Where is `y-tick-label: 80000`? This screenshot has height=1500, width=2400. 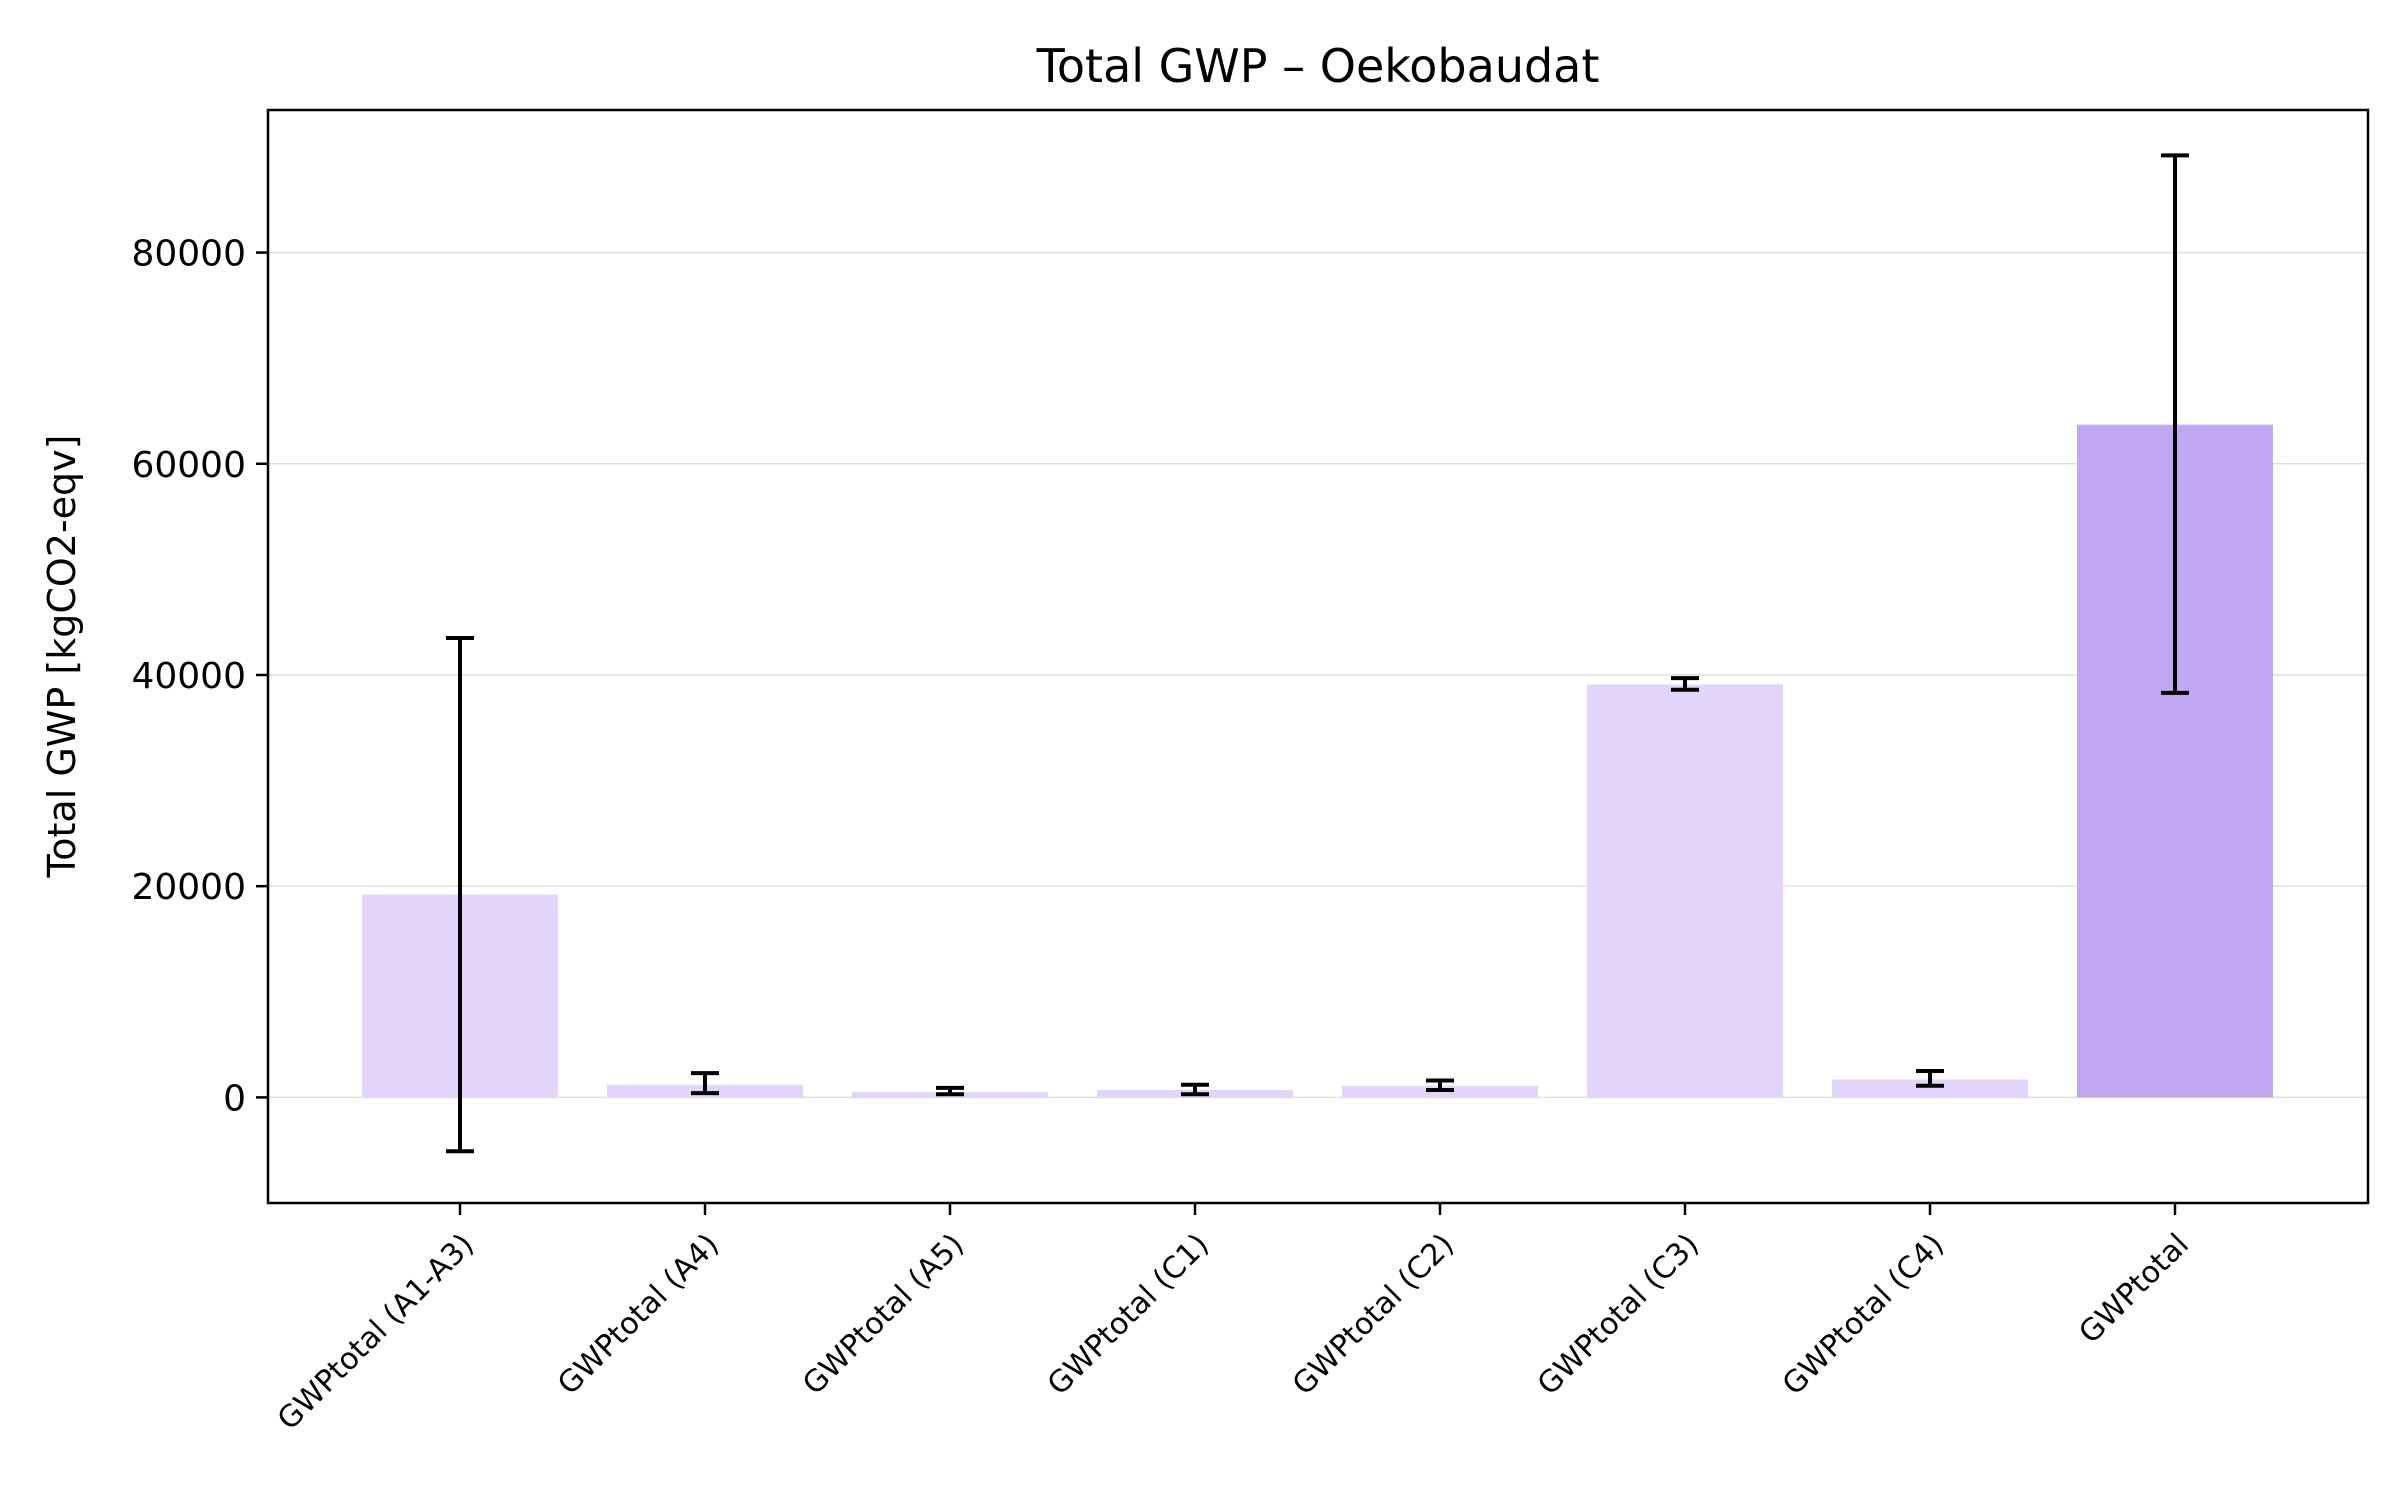
y-tick-label: 80000 is located at coordinates (188, 254).